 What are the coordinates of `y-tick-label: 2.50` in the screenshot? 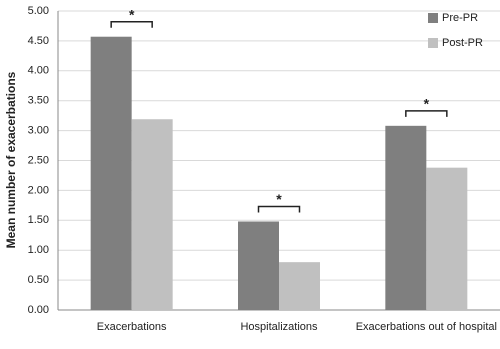 It's located at (38, 160).